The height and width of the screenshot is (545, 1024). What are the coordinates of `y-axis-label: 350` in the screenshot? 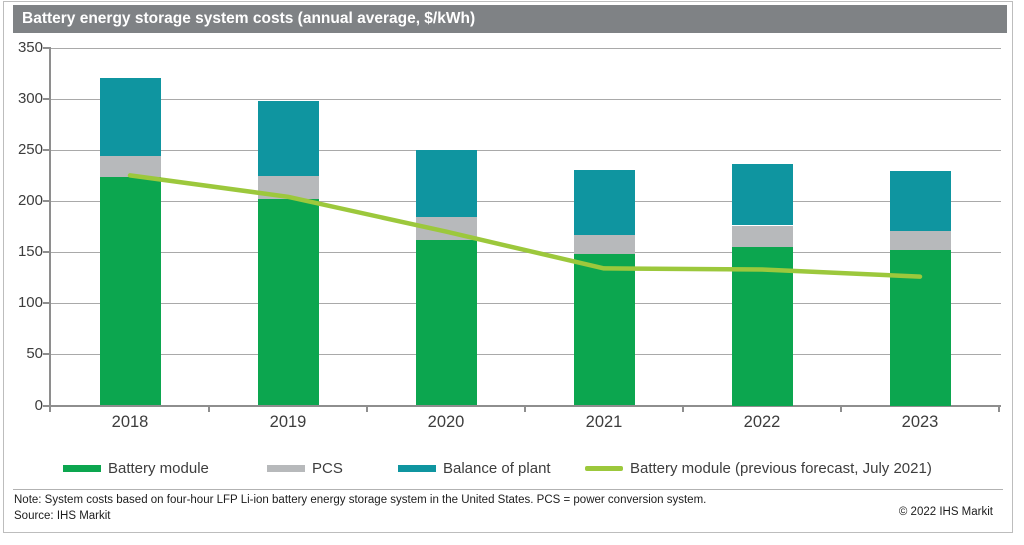 It's located at (30, 47).